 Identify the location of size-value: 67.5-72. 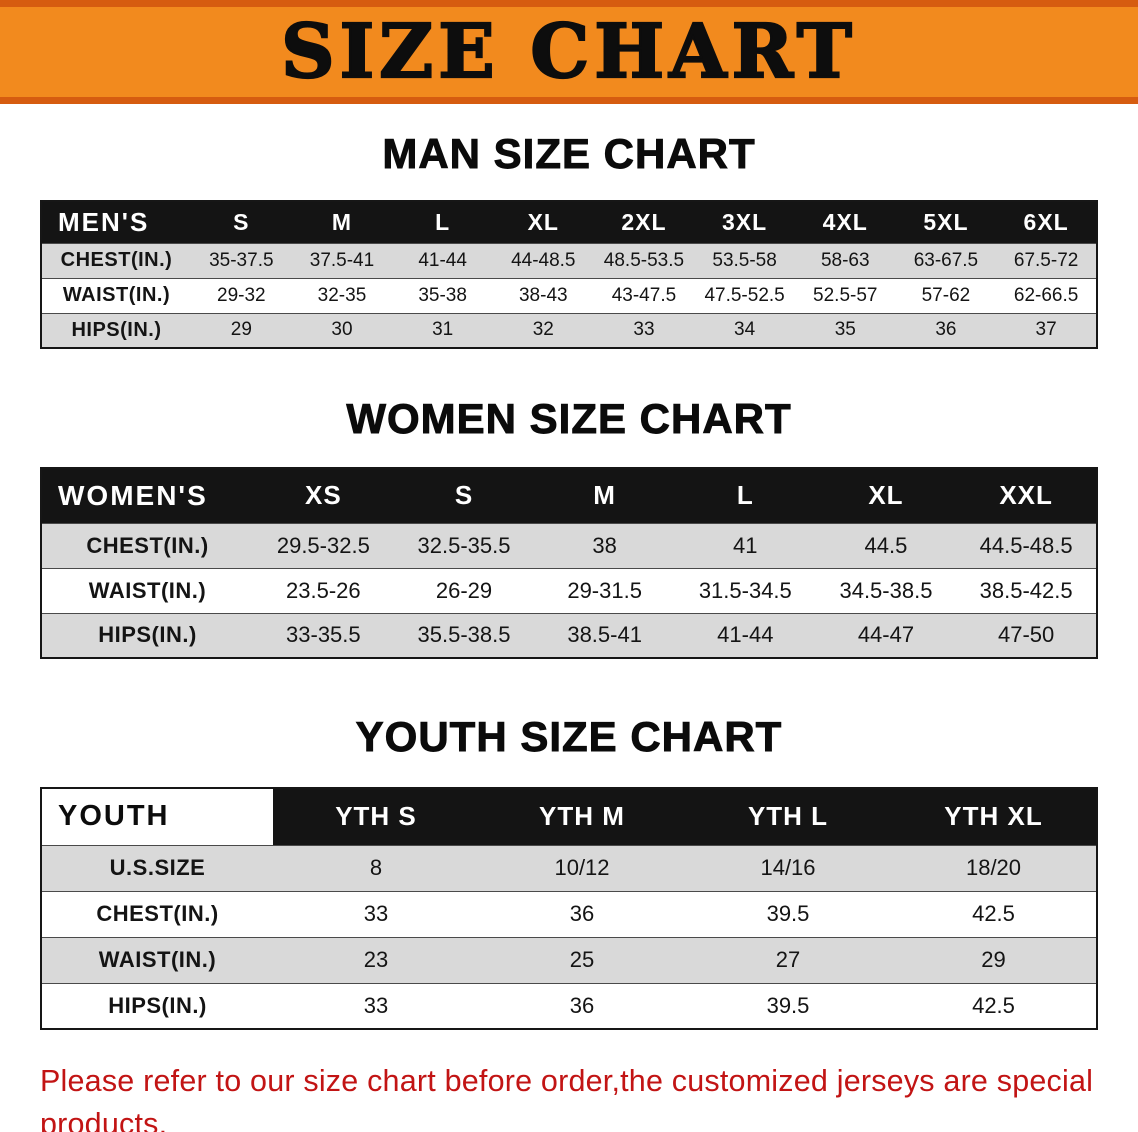
(1046, 260).